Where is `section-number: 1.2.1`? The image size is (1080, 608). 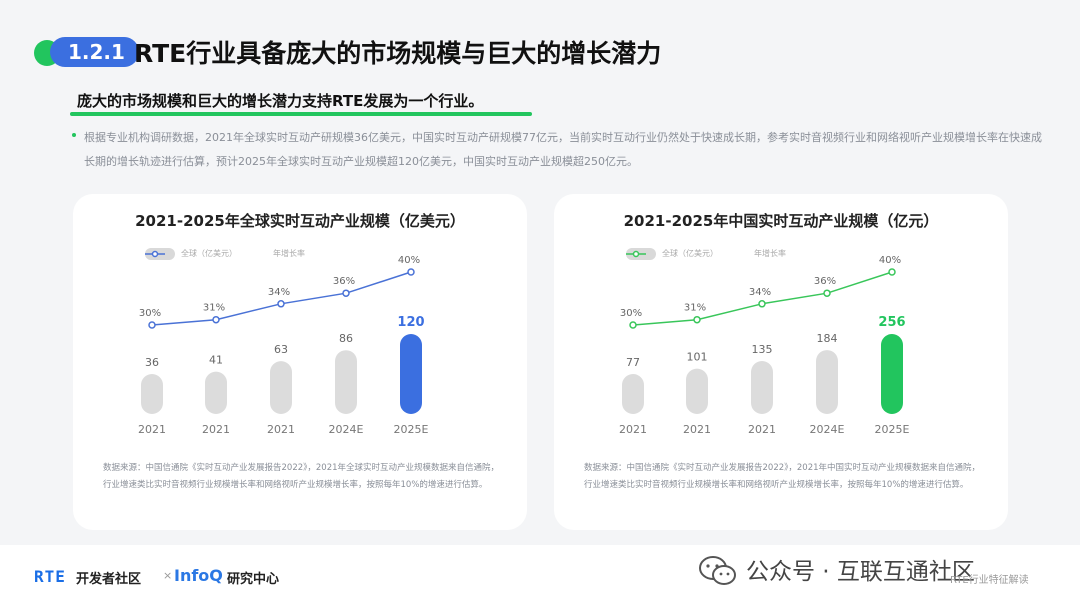
section-number: 1.2.1 is located at coordinates (94, 52).